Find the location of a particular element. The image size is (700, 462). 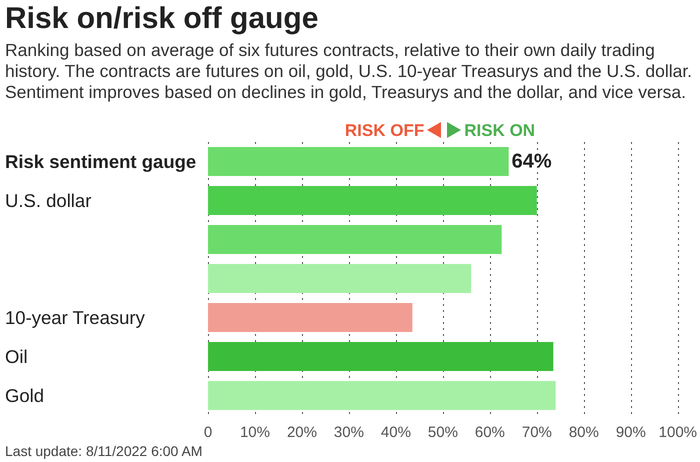

x-tick-label: 90% is located at coordinates (631, 432).